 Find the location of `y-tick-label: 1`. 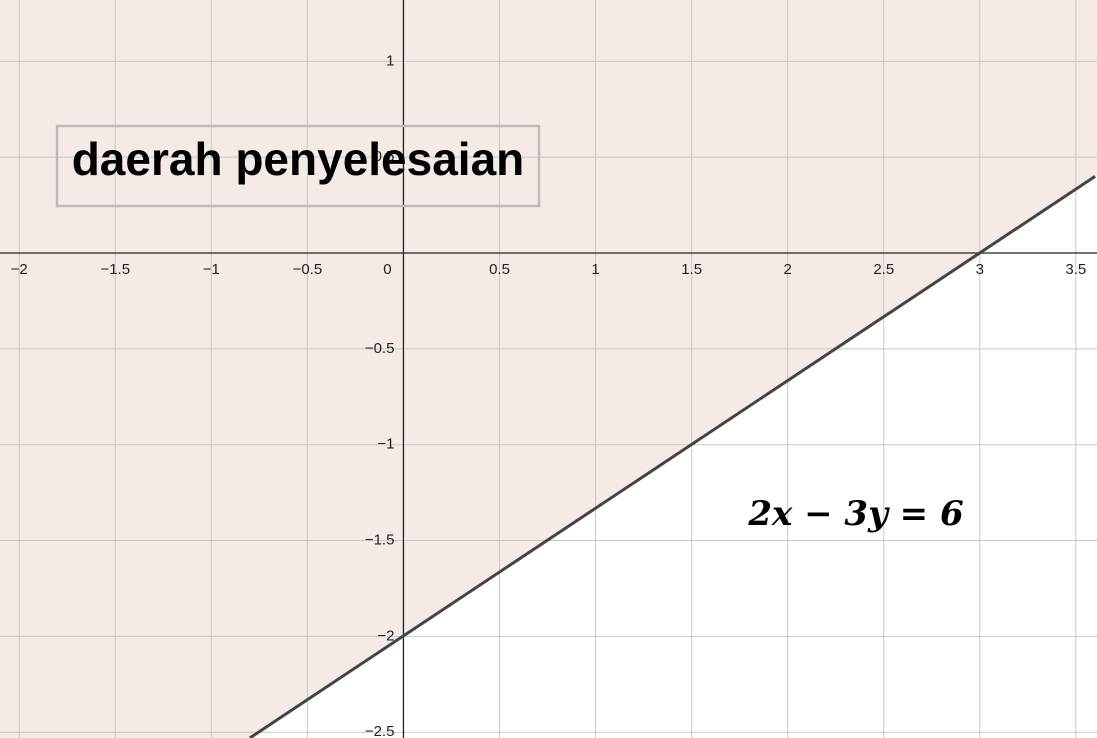

y-tick-label: 1 is located at coordinates (390, 60).